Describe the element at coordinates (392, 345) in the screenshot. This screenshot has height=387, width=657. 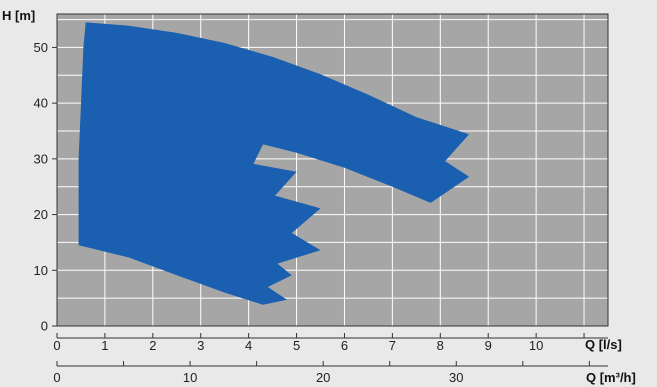
I see `x-tick-label-7: 7` at that location.